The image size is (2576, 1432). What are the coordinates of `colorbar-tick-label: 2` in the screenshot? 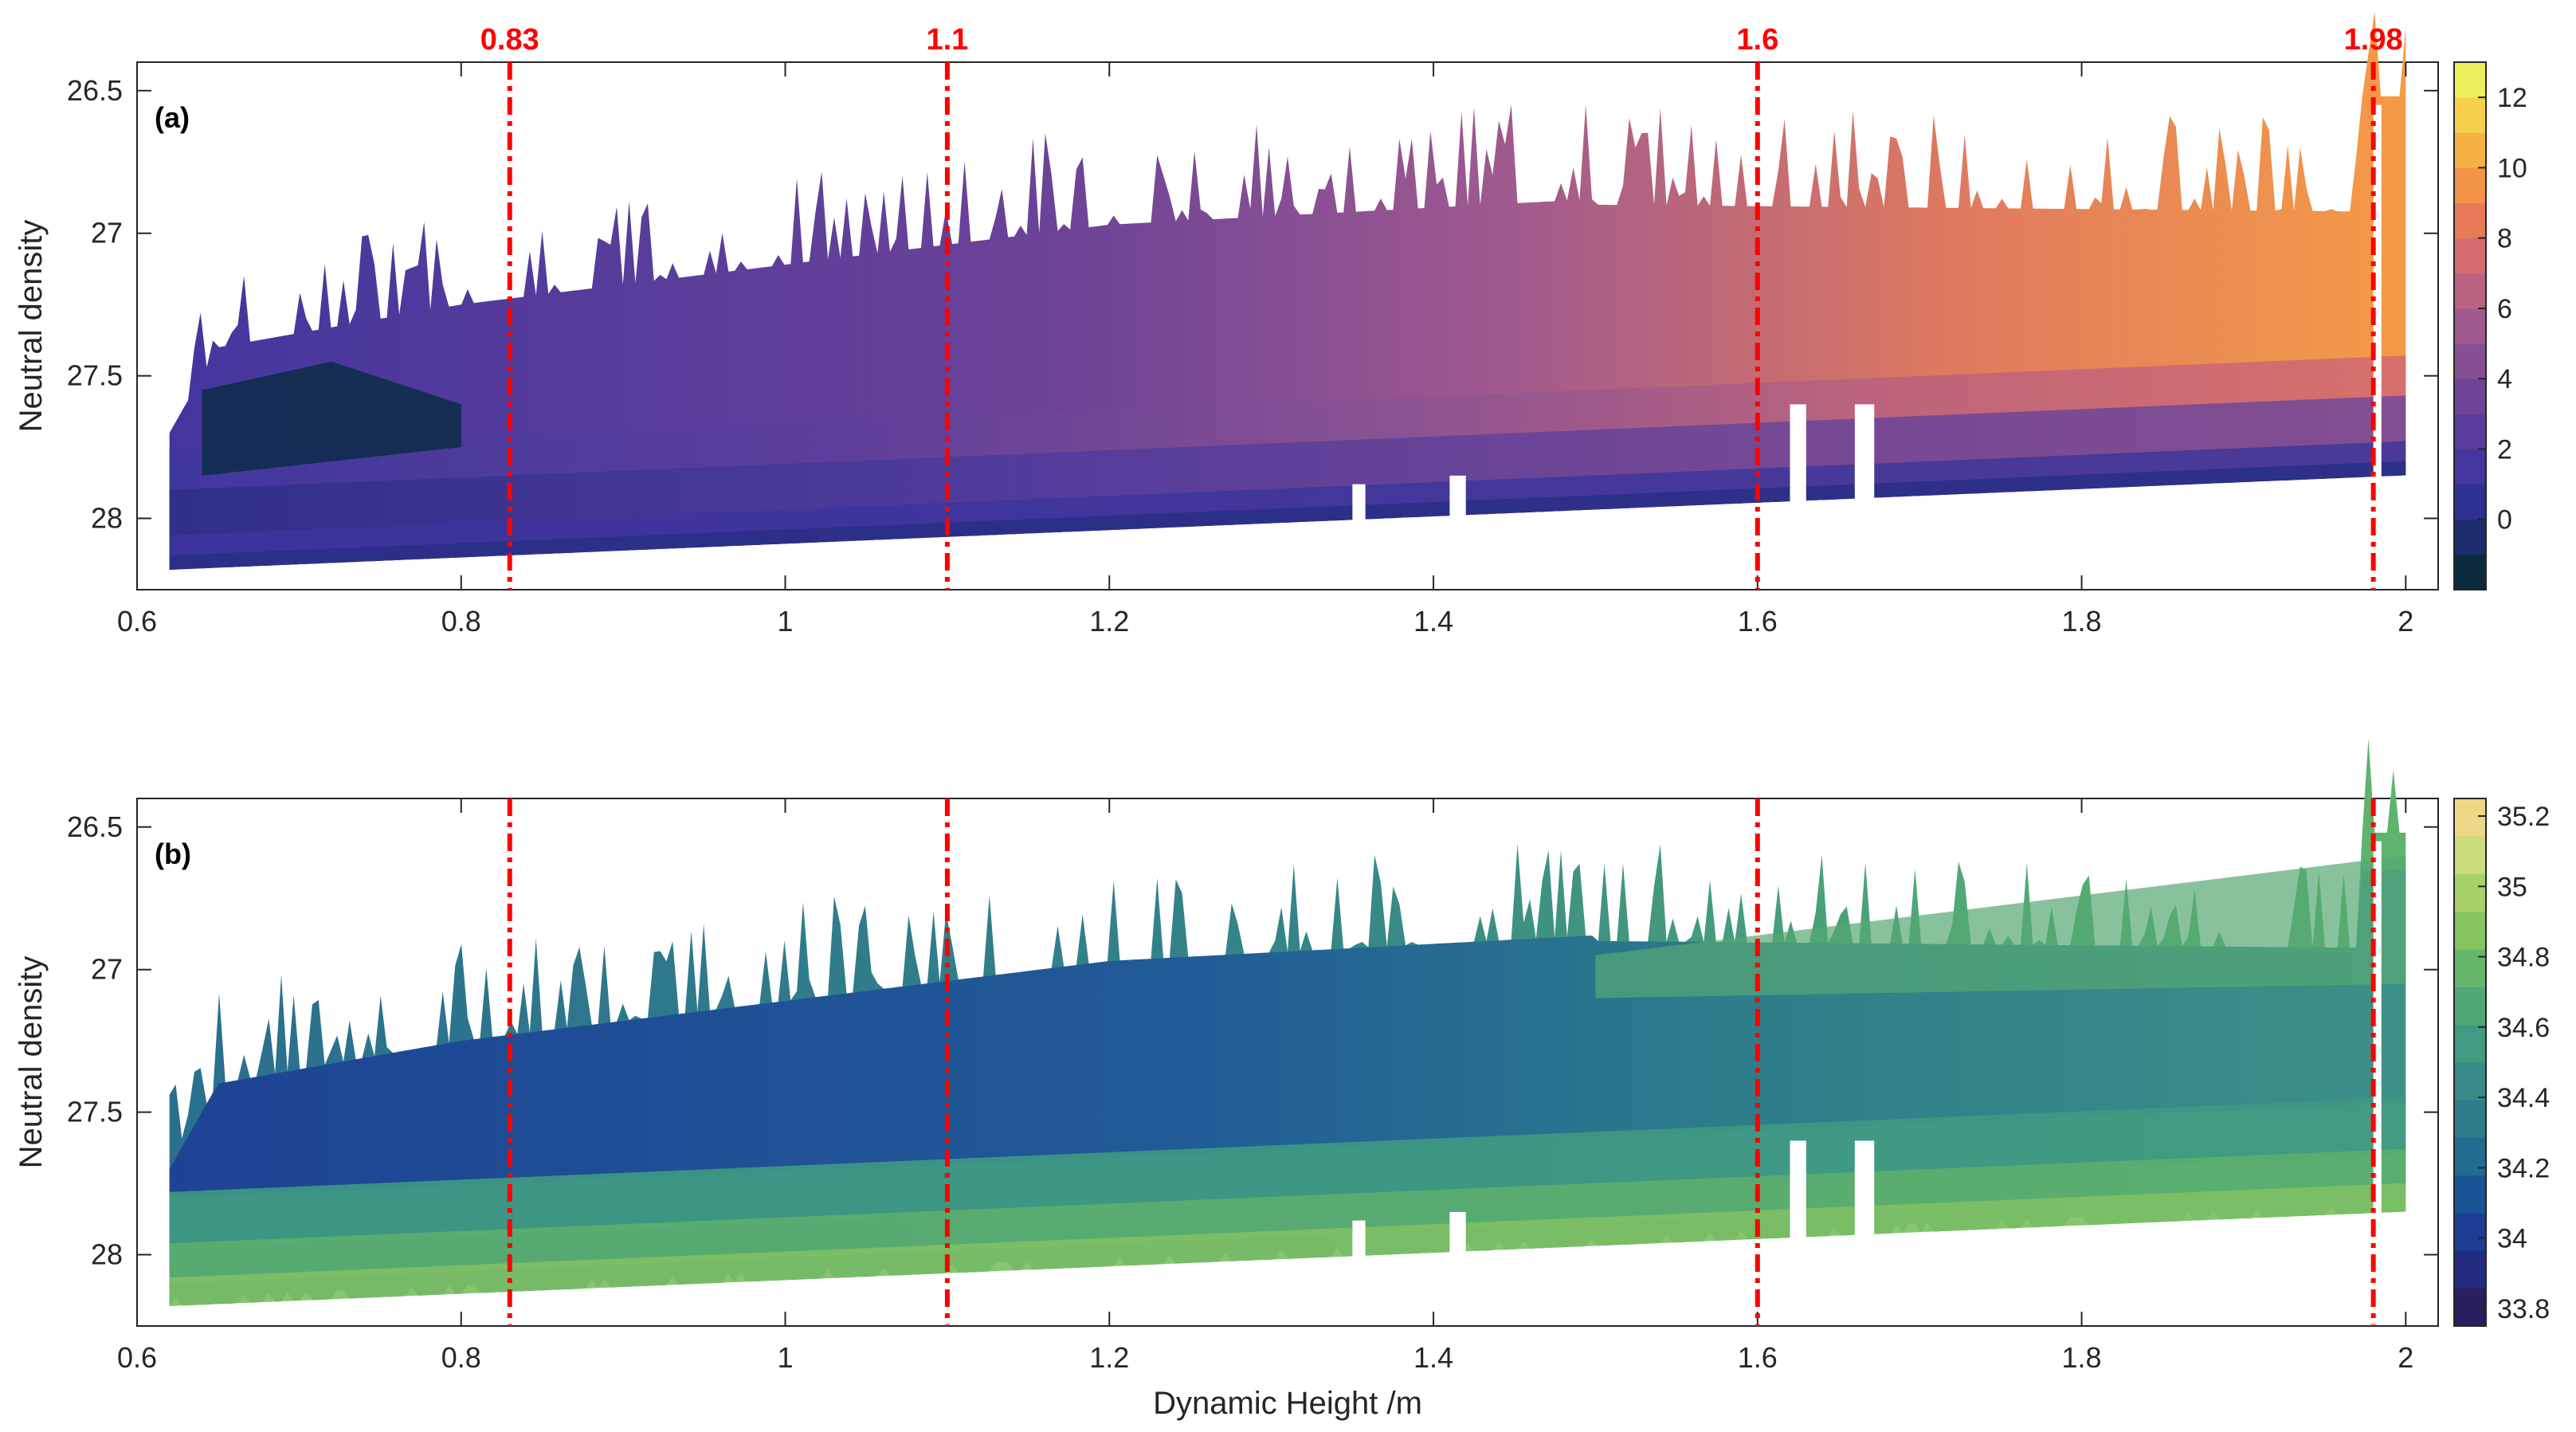 It's located at (2504, 449).